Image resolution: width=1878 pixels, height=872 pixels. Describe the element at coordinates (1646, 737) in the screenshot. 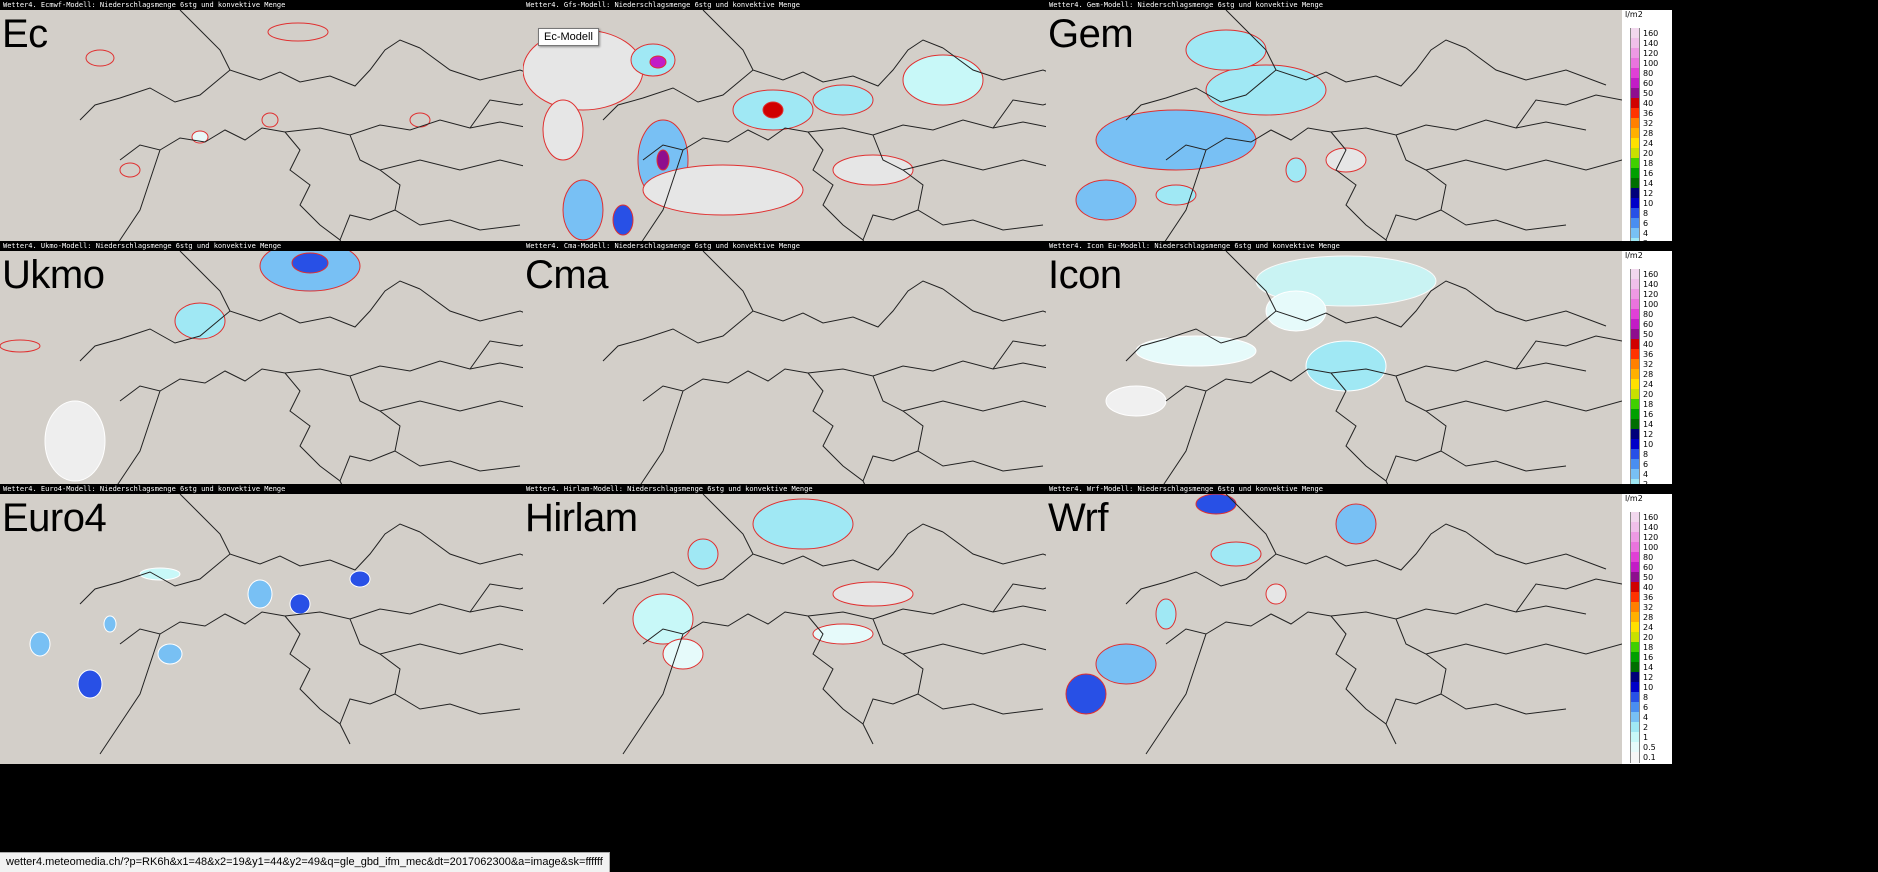

I see `legend-value: 1` at that location.